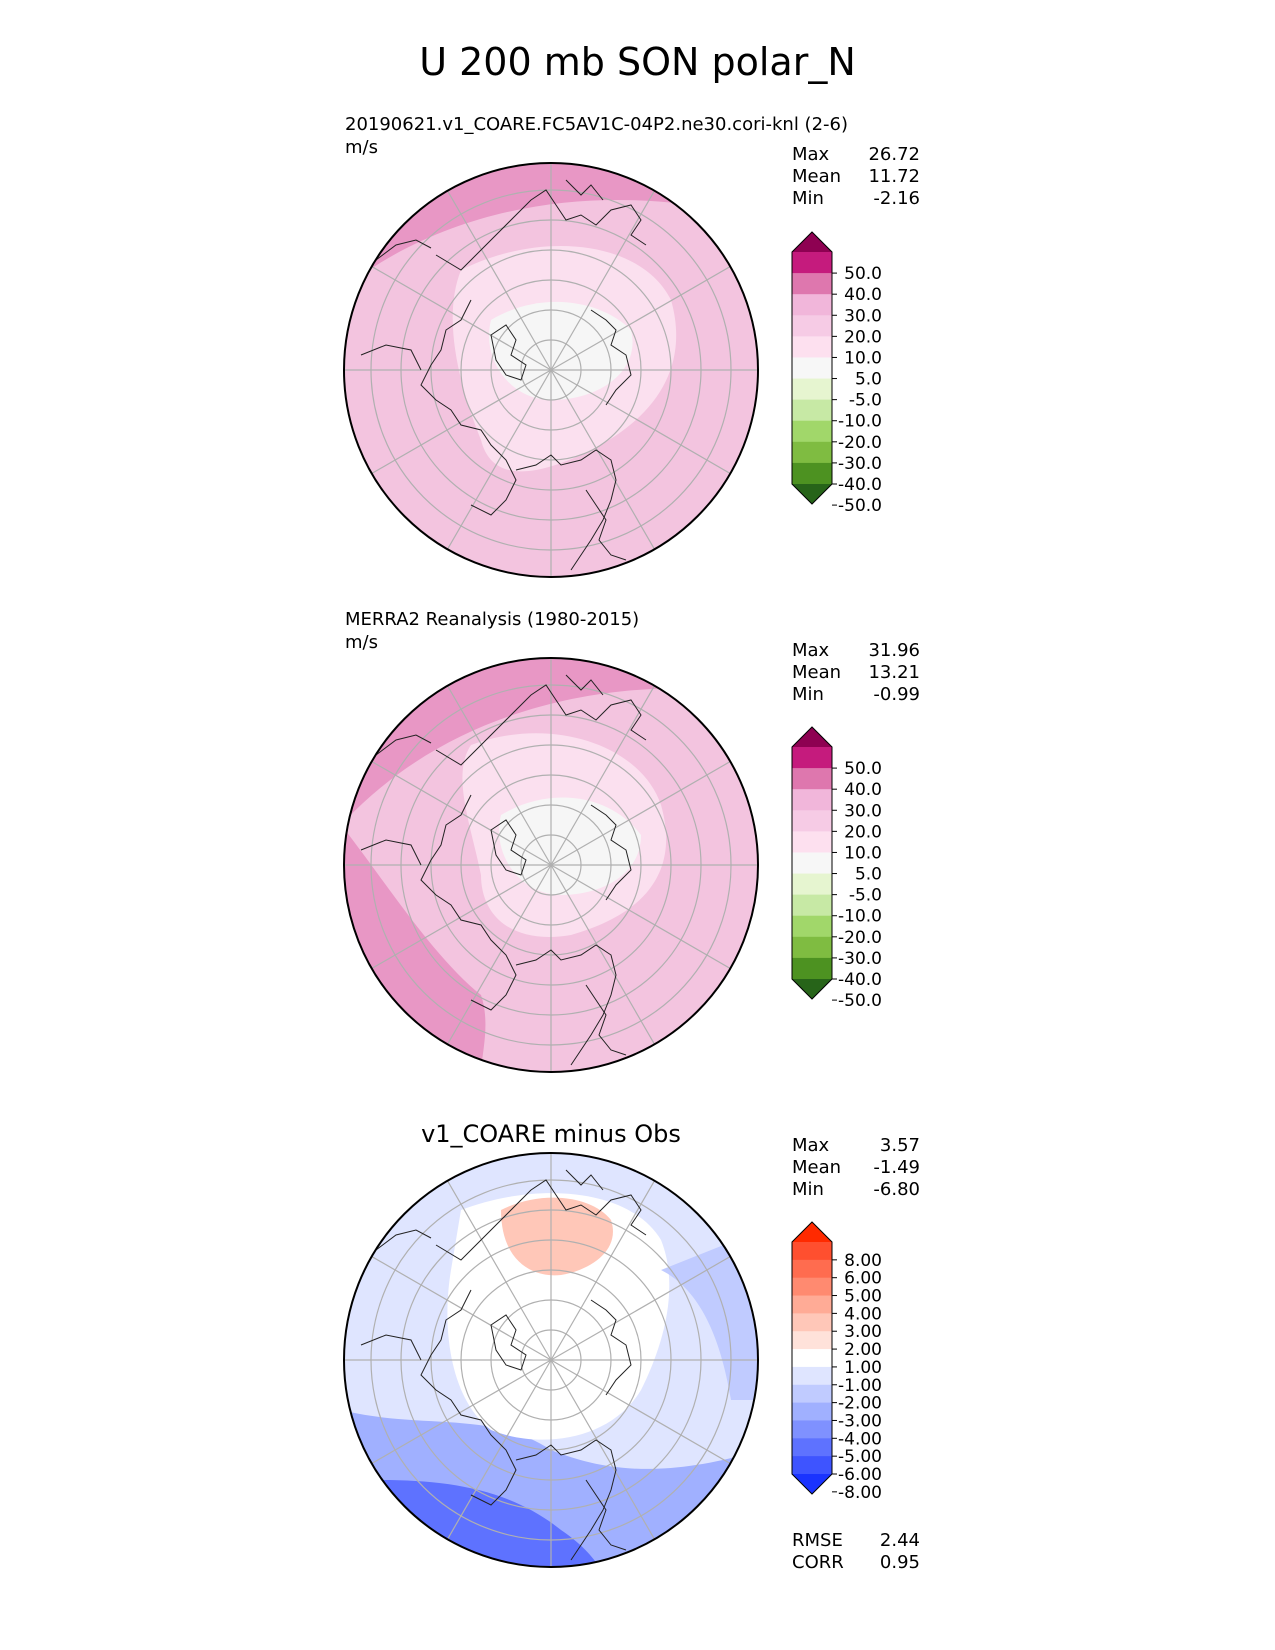 The image size is (1275, 1650). Describe the element at coordinates (817, 176) in the screenshot. I see `stat-label: Mean` at that location.